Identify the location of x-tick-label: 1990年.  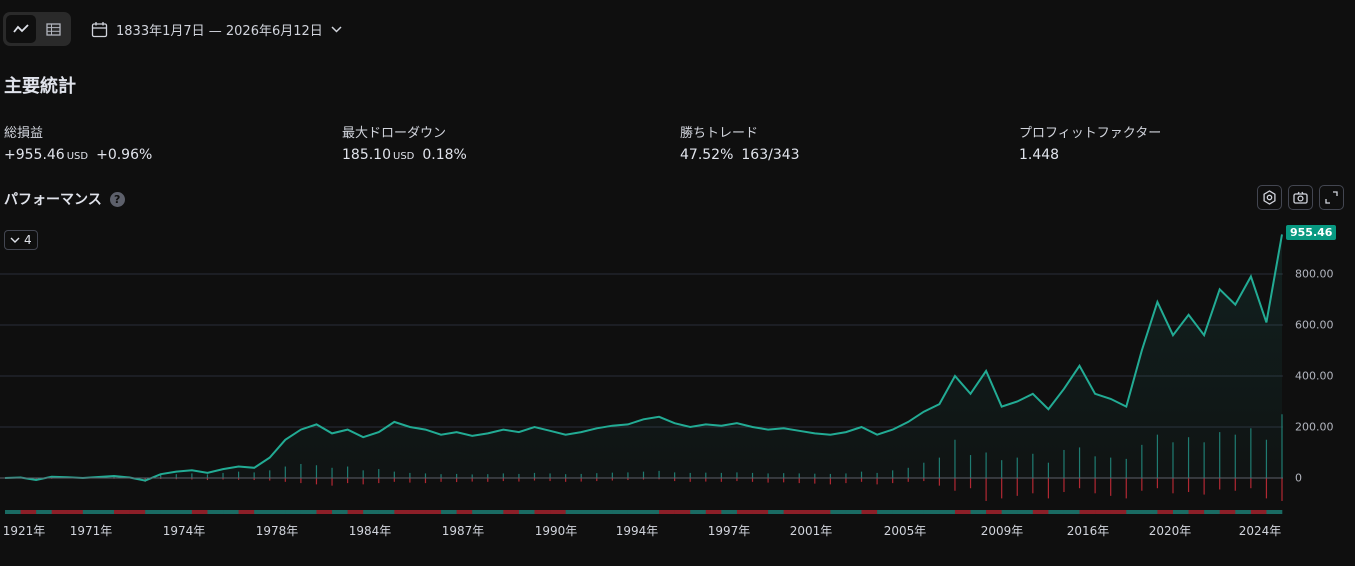
(556, 531).